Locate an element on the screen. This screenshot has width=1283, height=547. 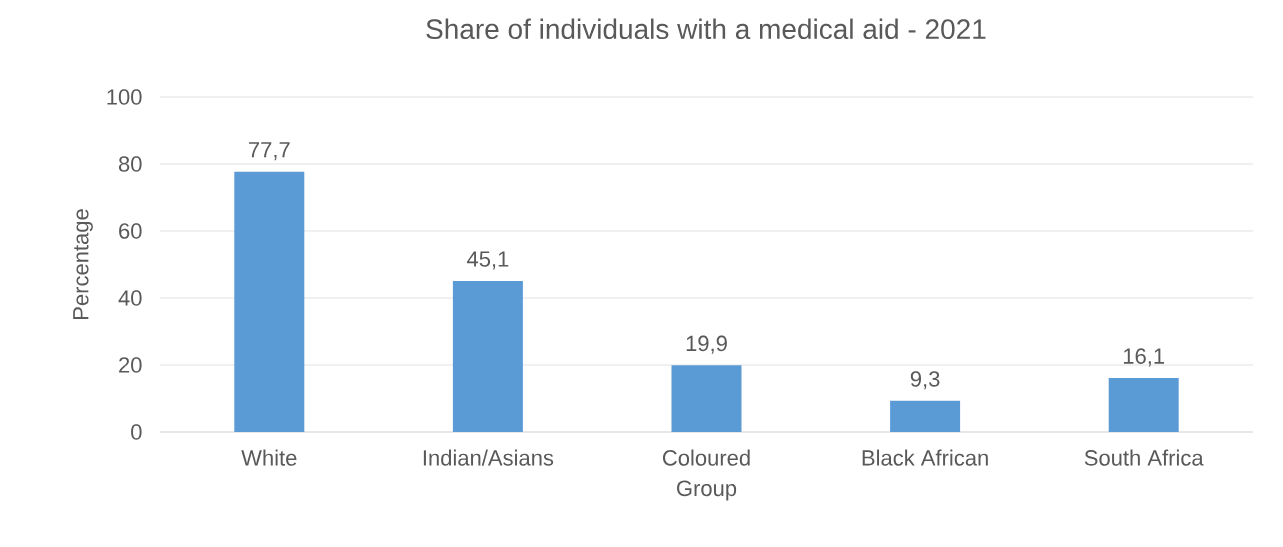
y-tick-label: 20 is located at coordinates (130, 365).